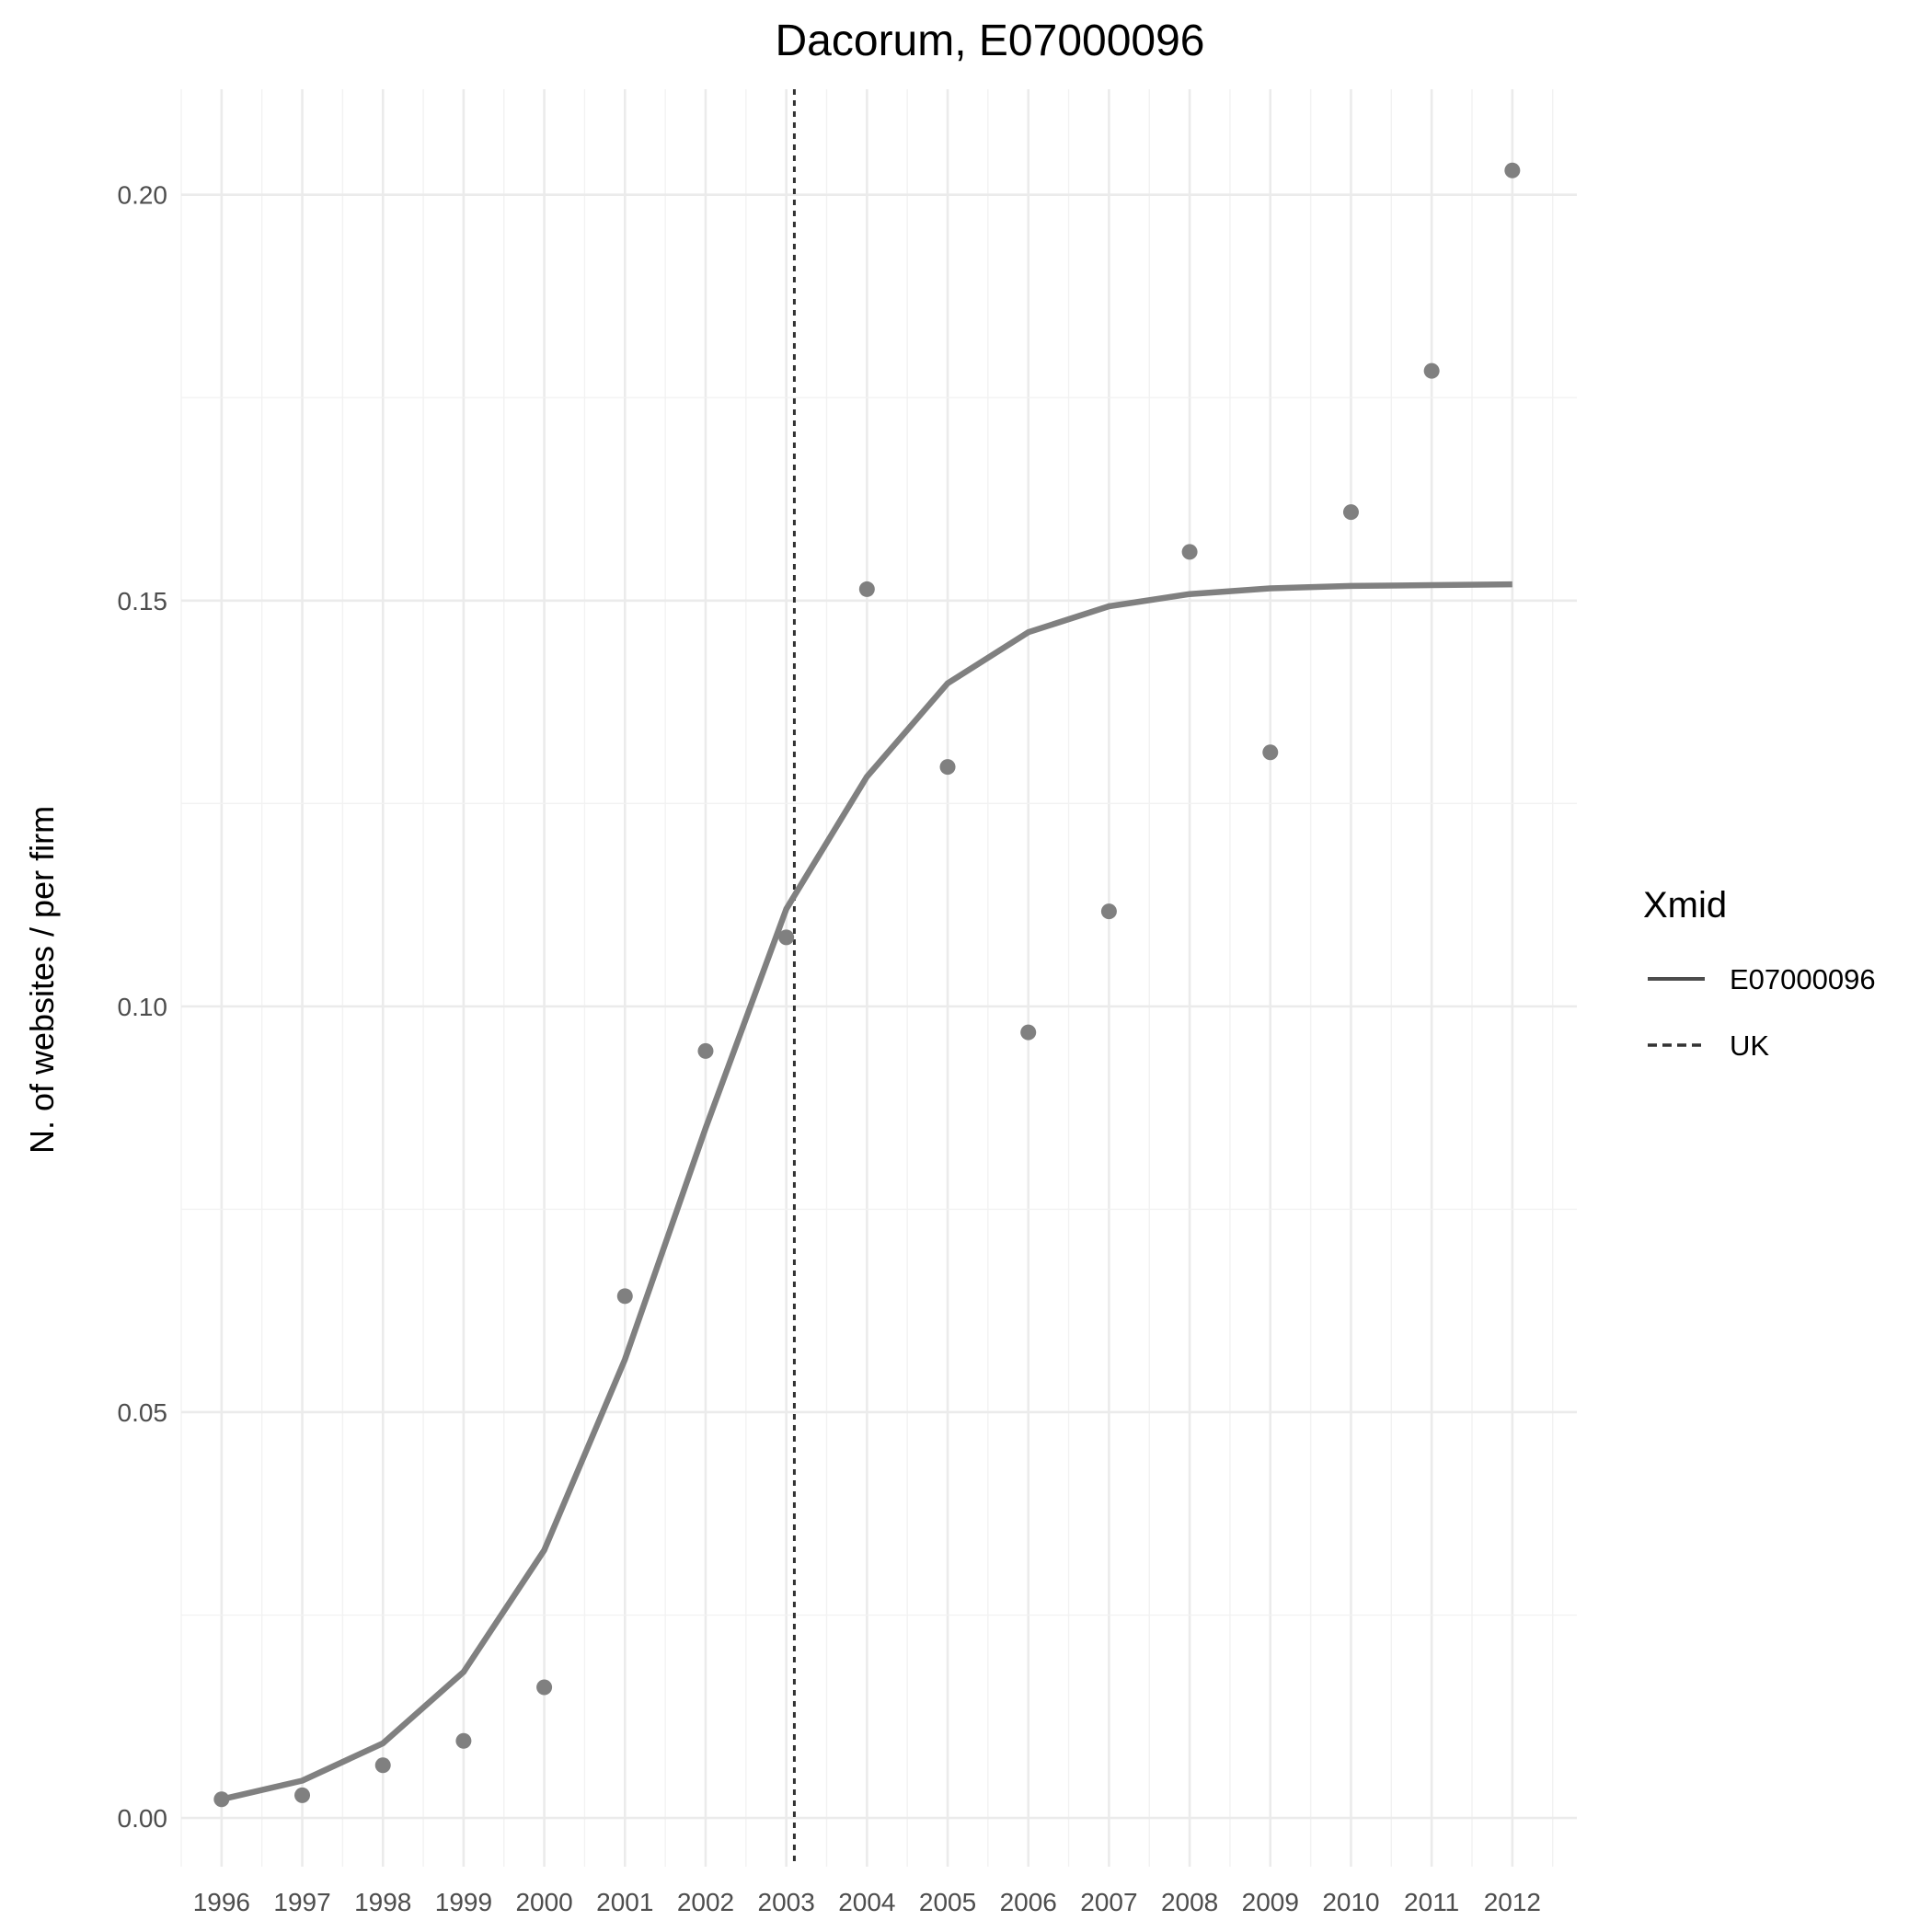  What do you see at coordinates (624, 1902) in the screenshot?
I see `x-tick-label: 2001` at bounding box center [624, 1902].